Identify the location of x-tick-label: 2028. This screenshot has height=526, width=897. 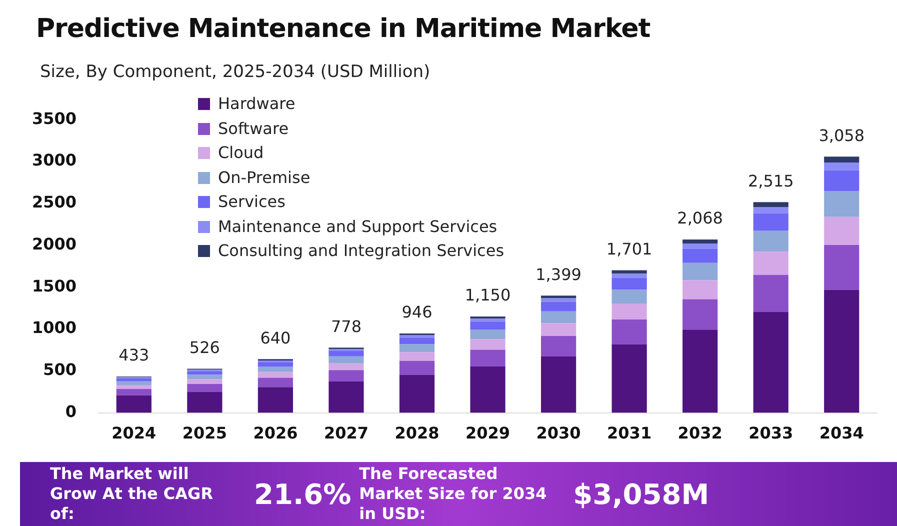
(417, 433).